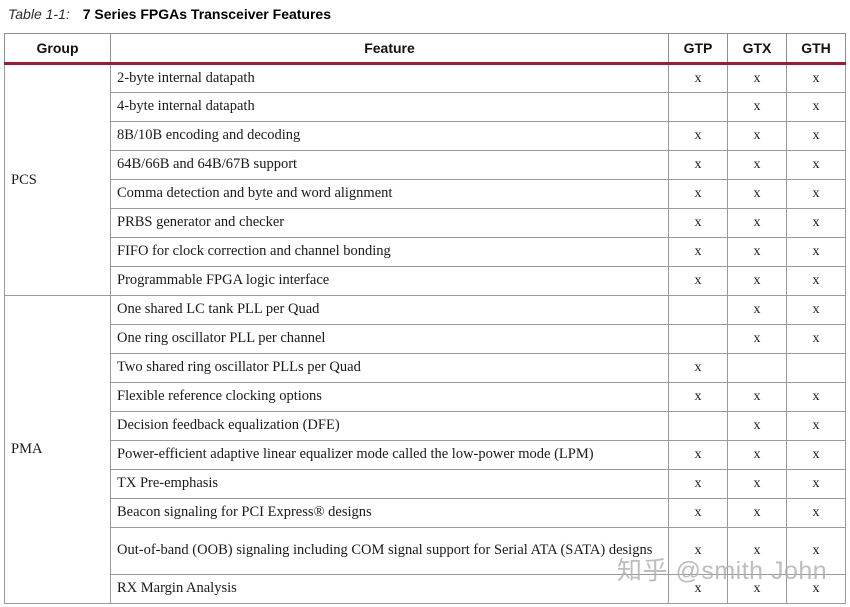 The width and height of the screenshot is (850, 607). What do you see at coordinates (757, 49) in the screenshot?
I see `column-header-gtx: GTX` at bounding box center [757, 49].